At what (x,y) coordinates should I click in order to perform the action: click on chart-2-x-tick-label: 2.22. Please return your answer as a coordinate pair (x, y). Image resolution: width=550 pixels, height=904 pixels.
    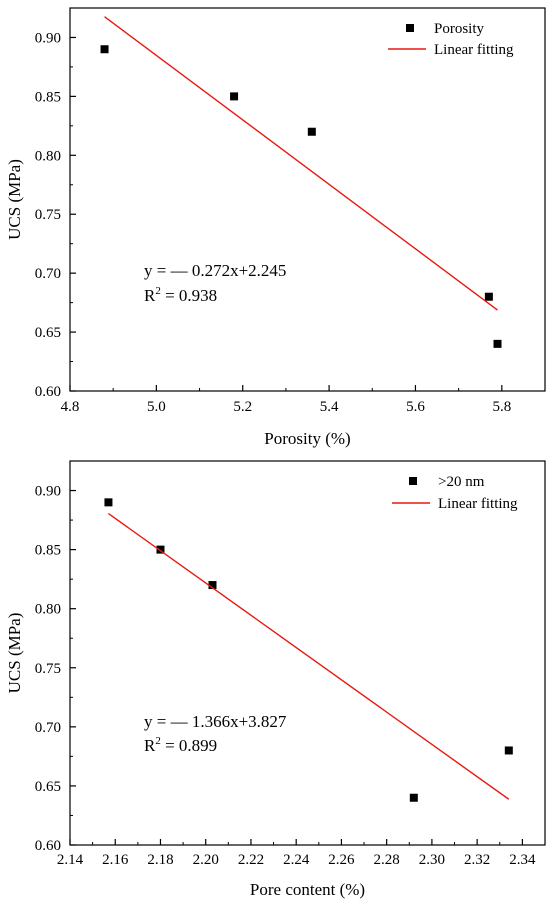
    Looking at the image, I should click on (251, 860).